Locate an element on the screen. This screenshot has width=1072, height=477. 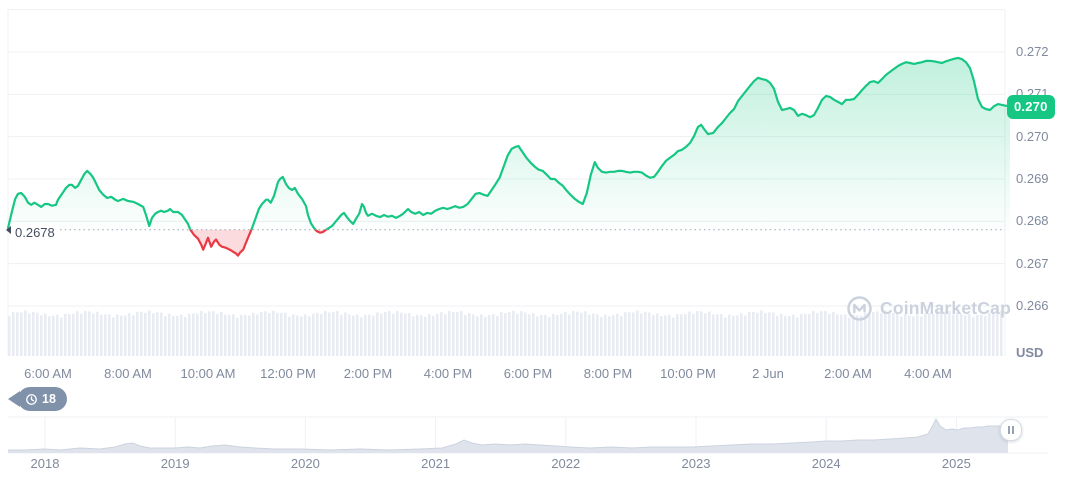
timeline-year-label: 2022 is located at coordinates (566, 463).